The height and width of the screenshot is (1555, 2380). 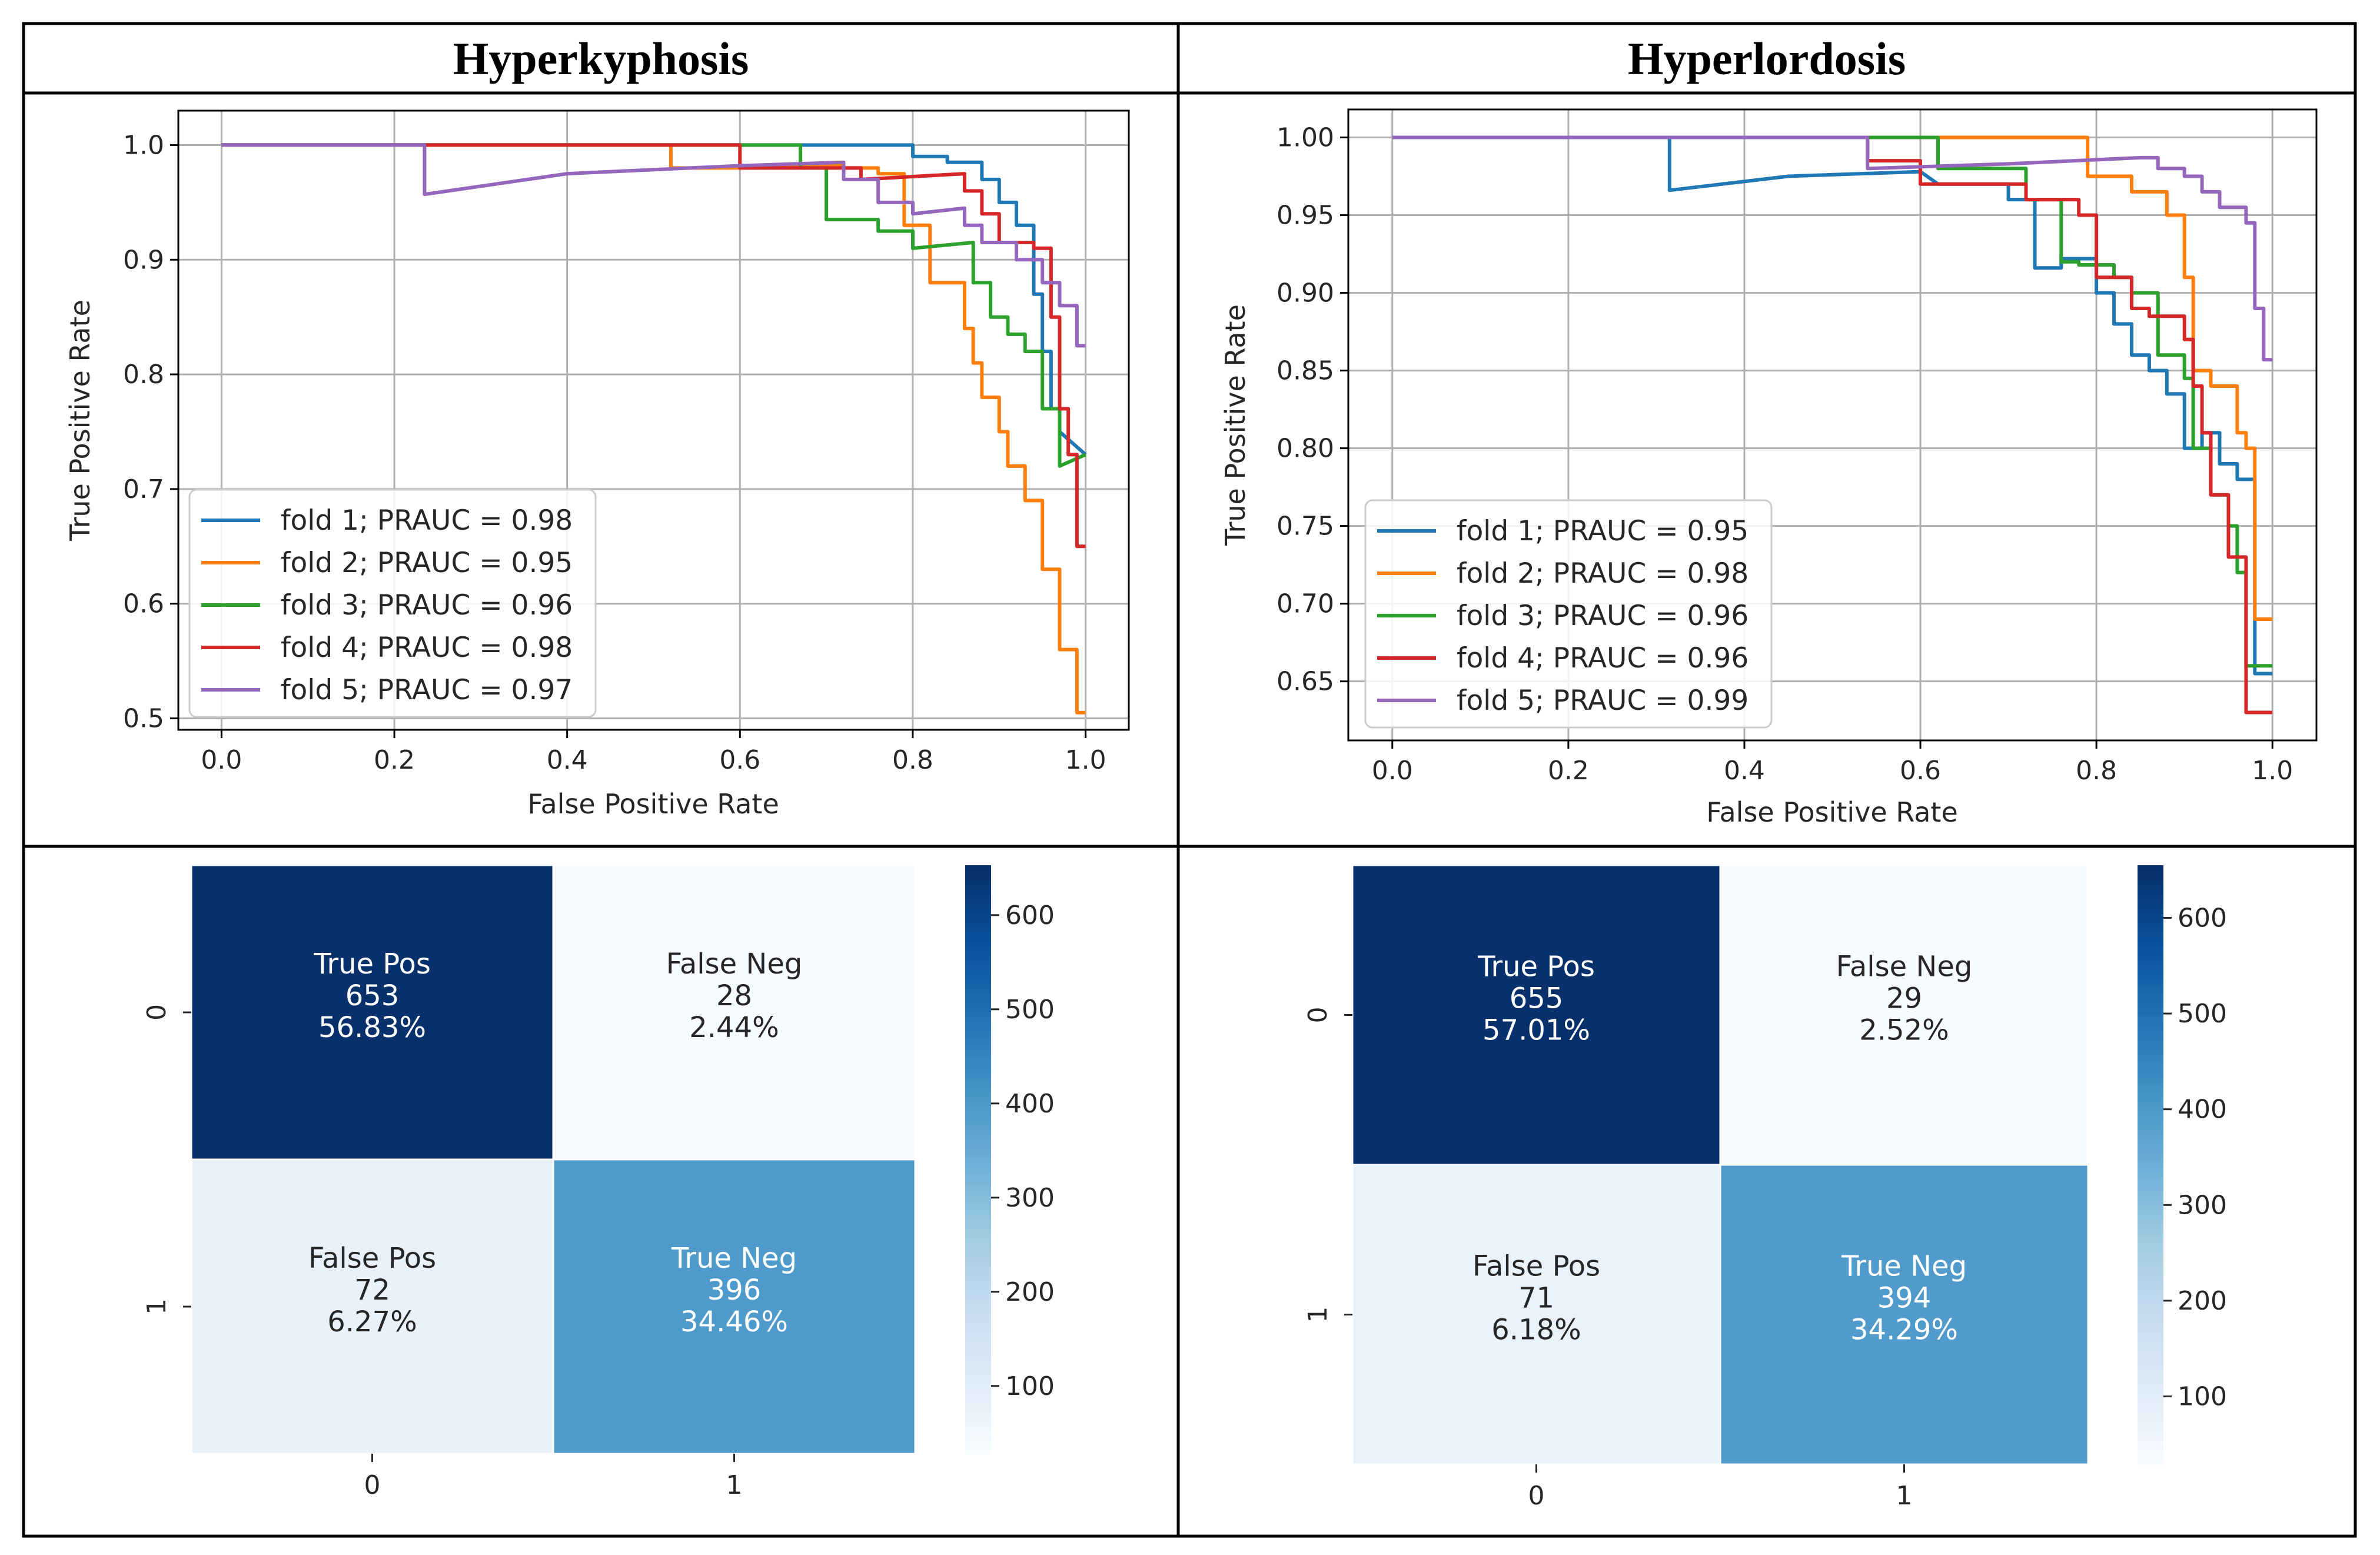 What do you see at coordinates (2272, 771) in the screenshot?
I see `x-tick-label: 1.0` at bounding box center [2272, 771].